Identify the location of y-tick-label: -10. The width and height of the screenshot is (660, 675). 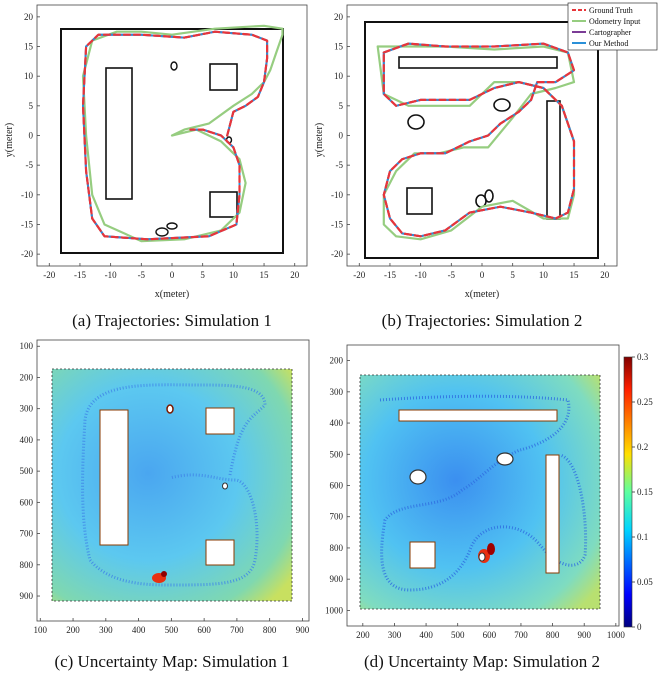
(27, 195).